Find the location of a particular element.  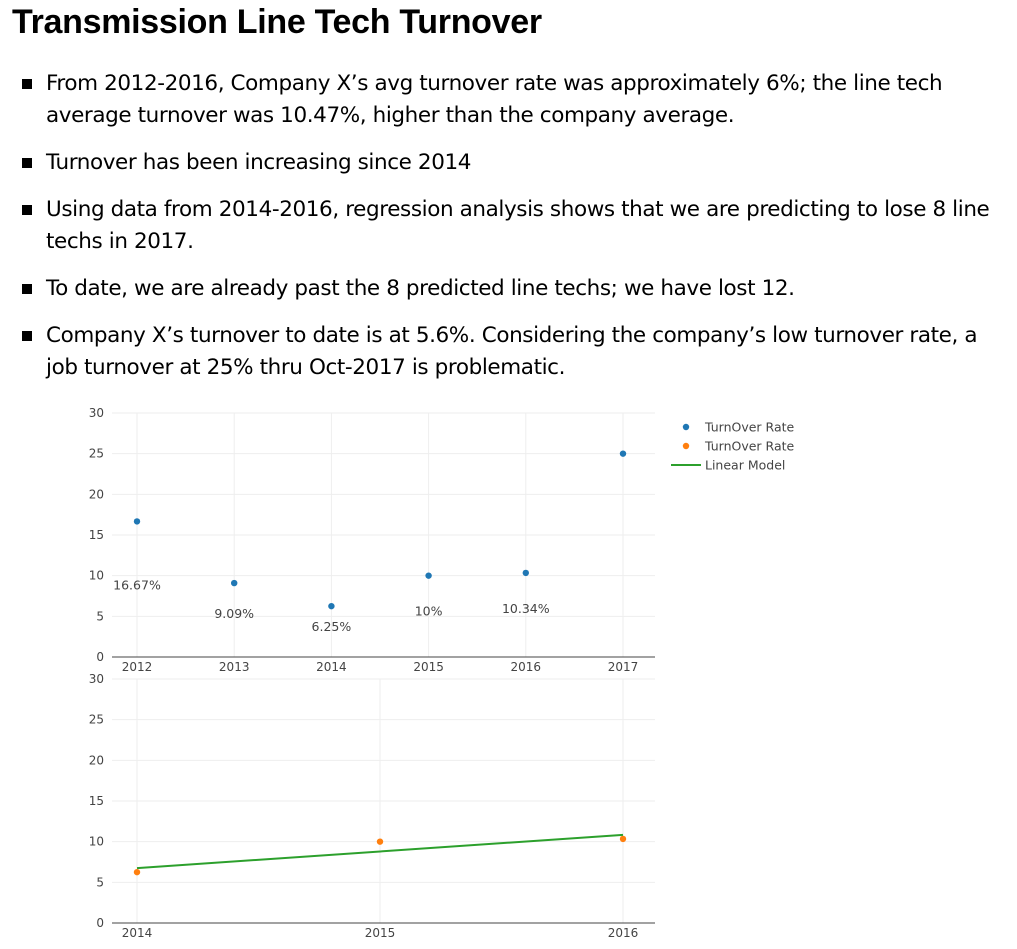

data-label: 9.09% is located at coordinates (234, 613).